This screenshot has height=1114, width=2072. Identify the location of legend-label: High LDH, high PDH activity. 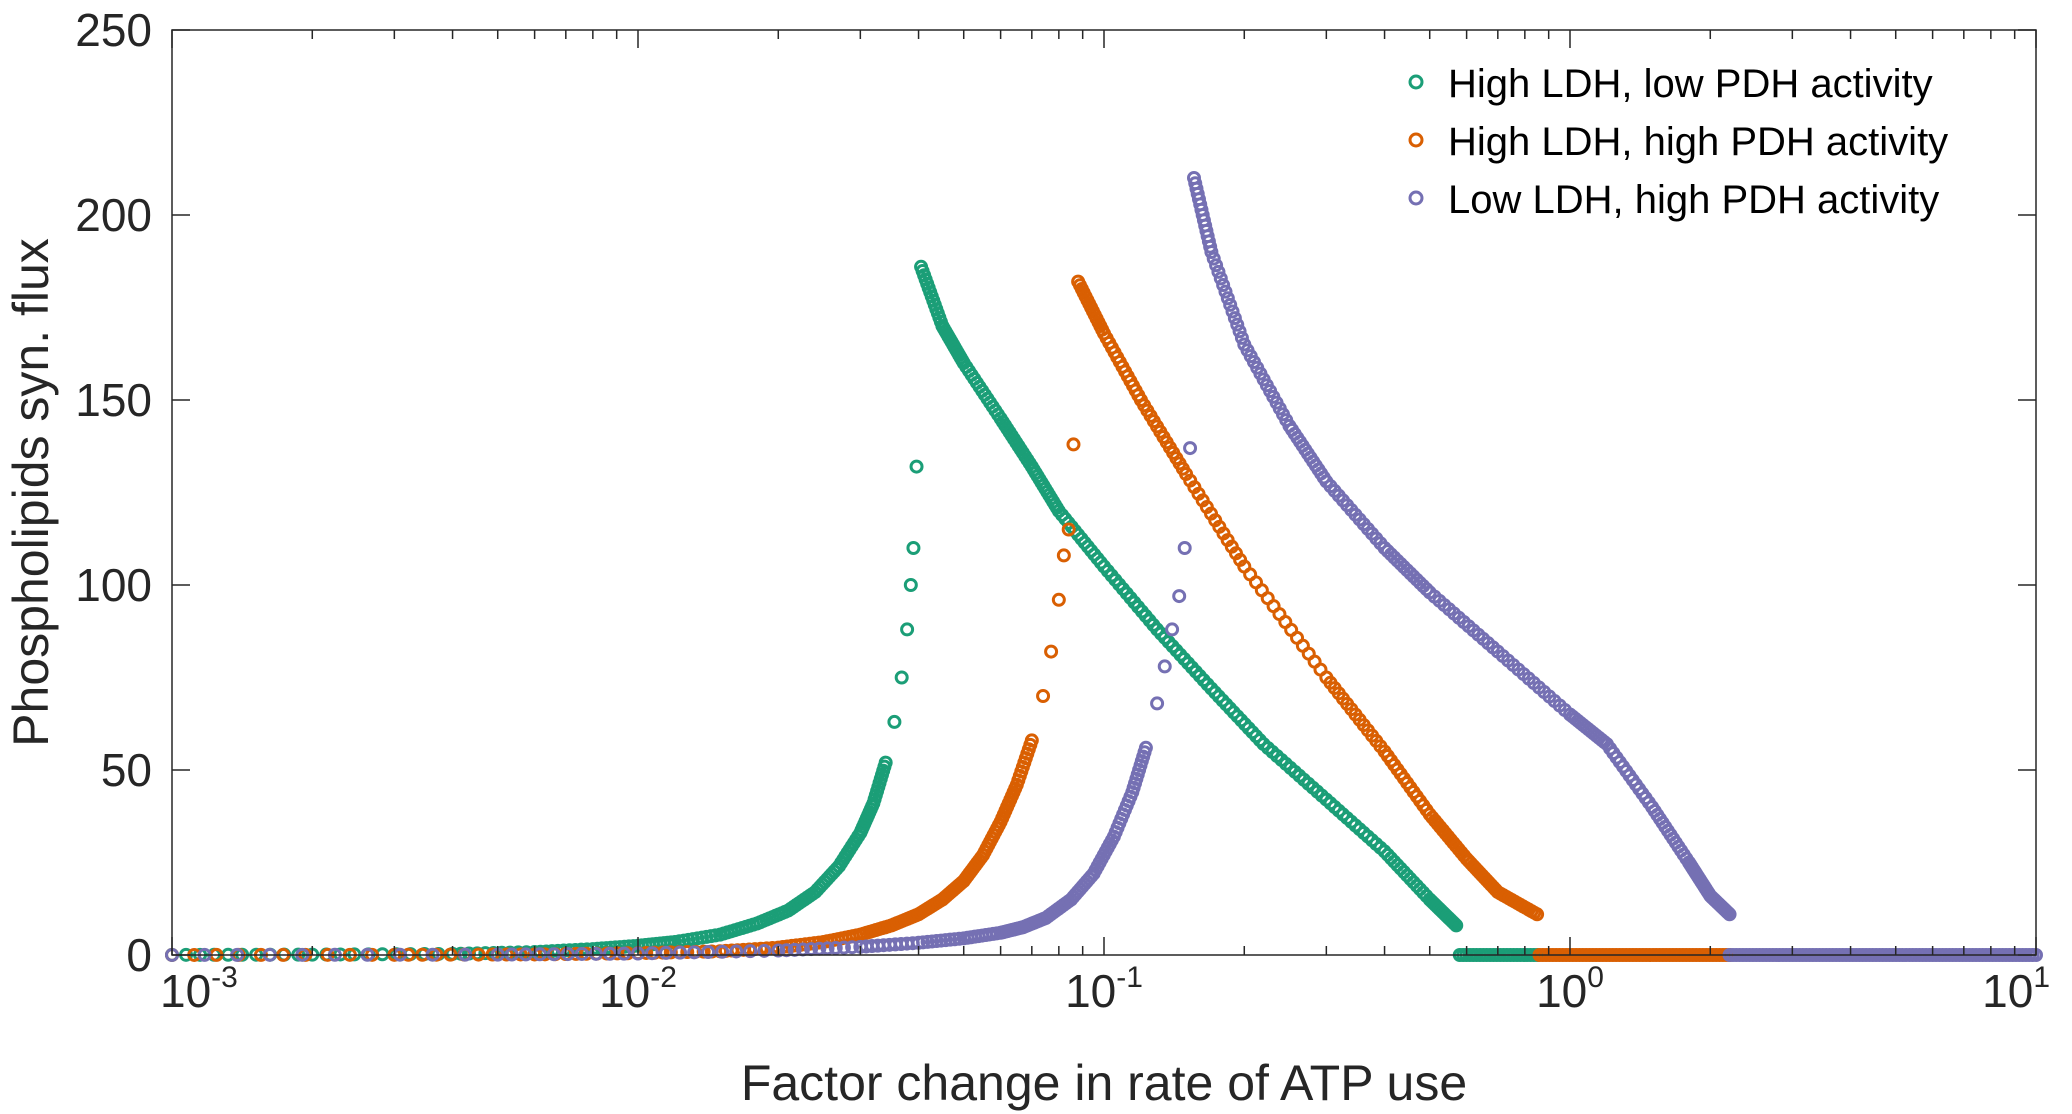
(1698, 142).